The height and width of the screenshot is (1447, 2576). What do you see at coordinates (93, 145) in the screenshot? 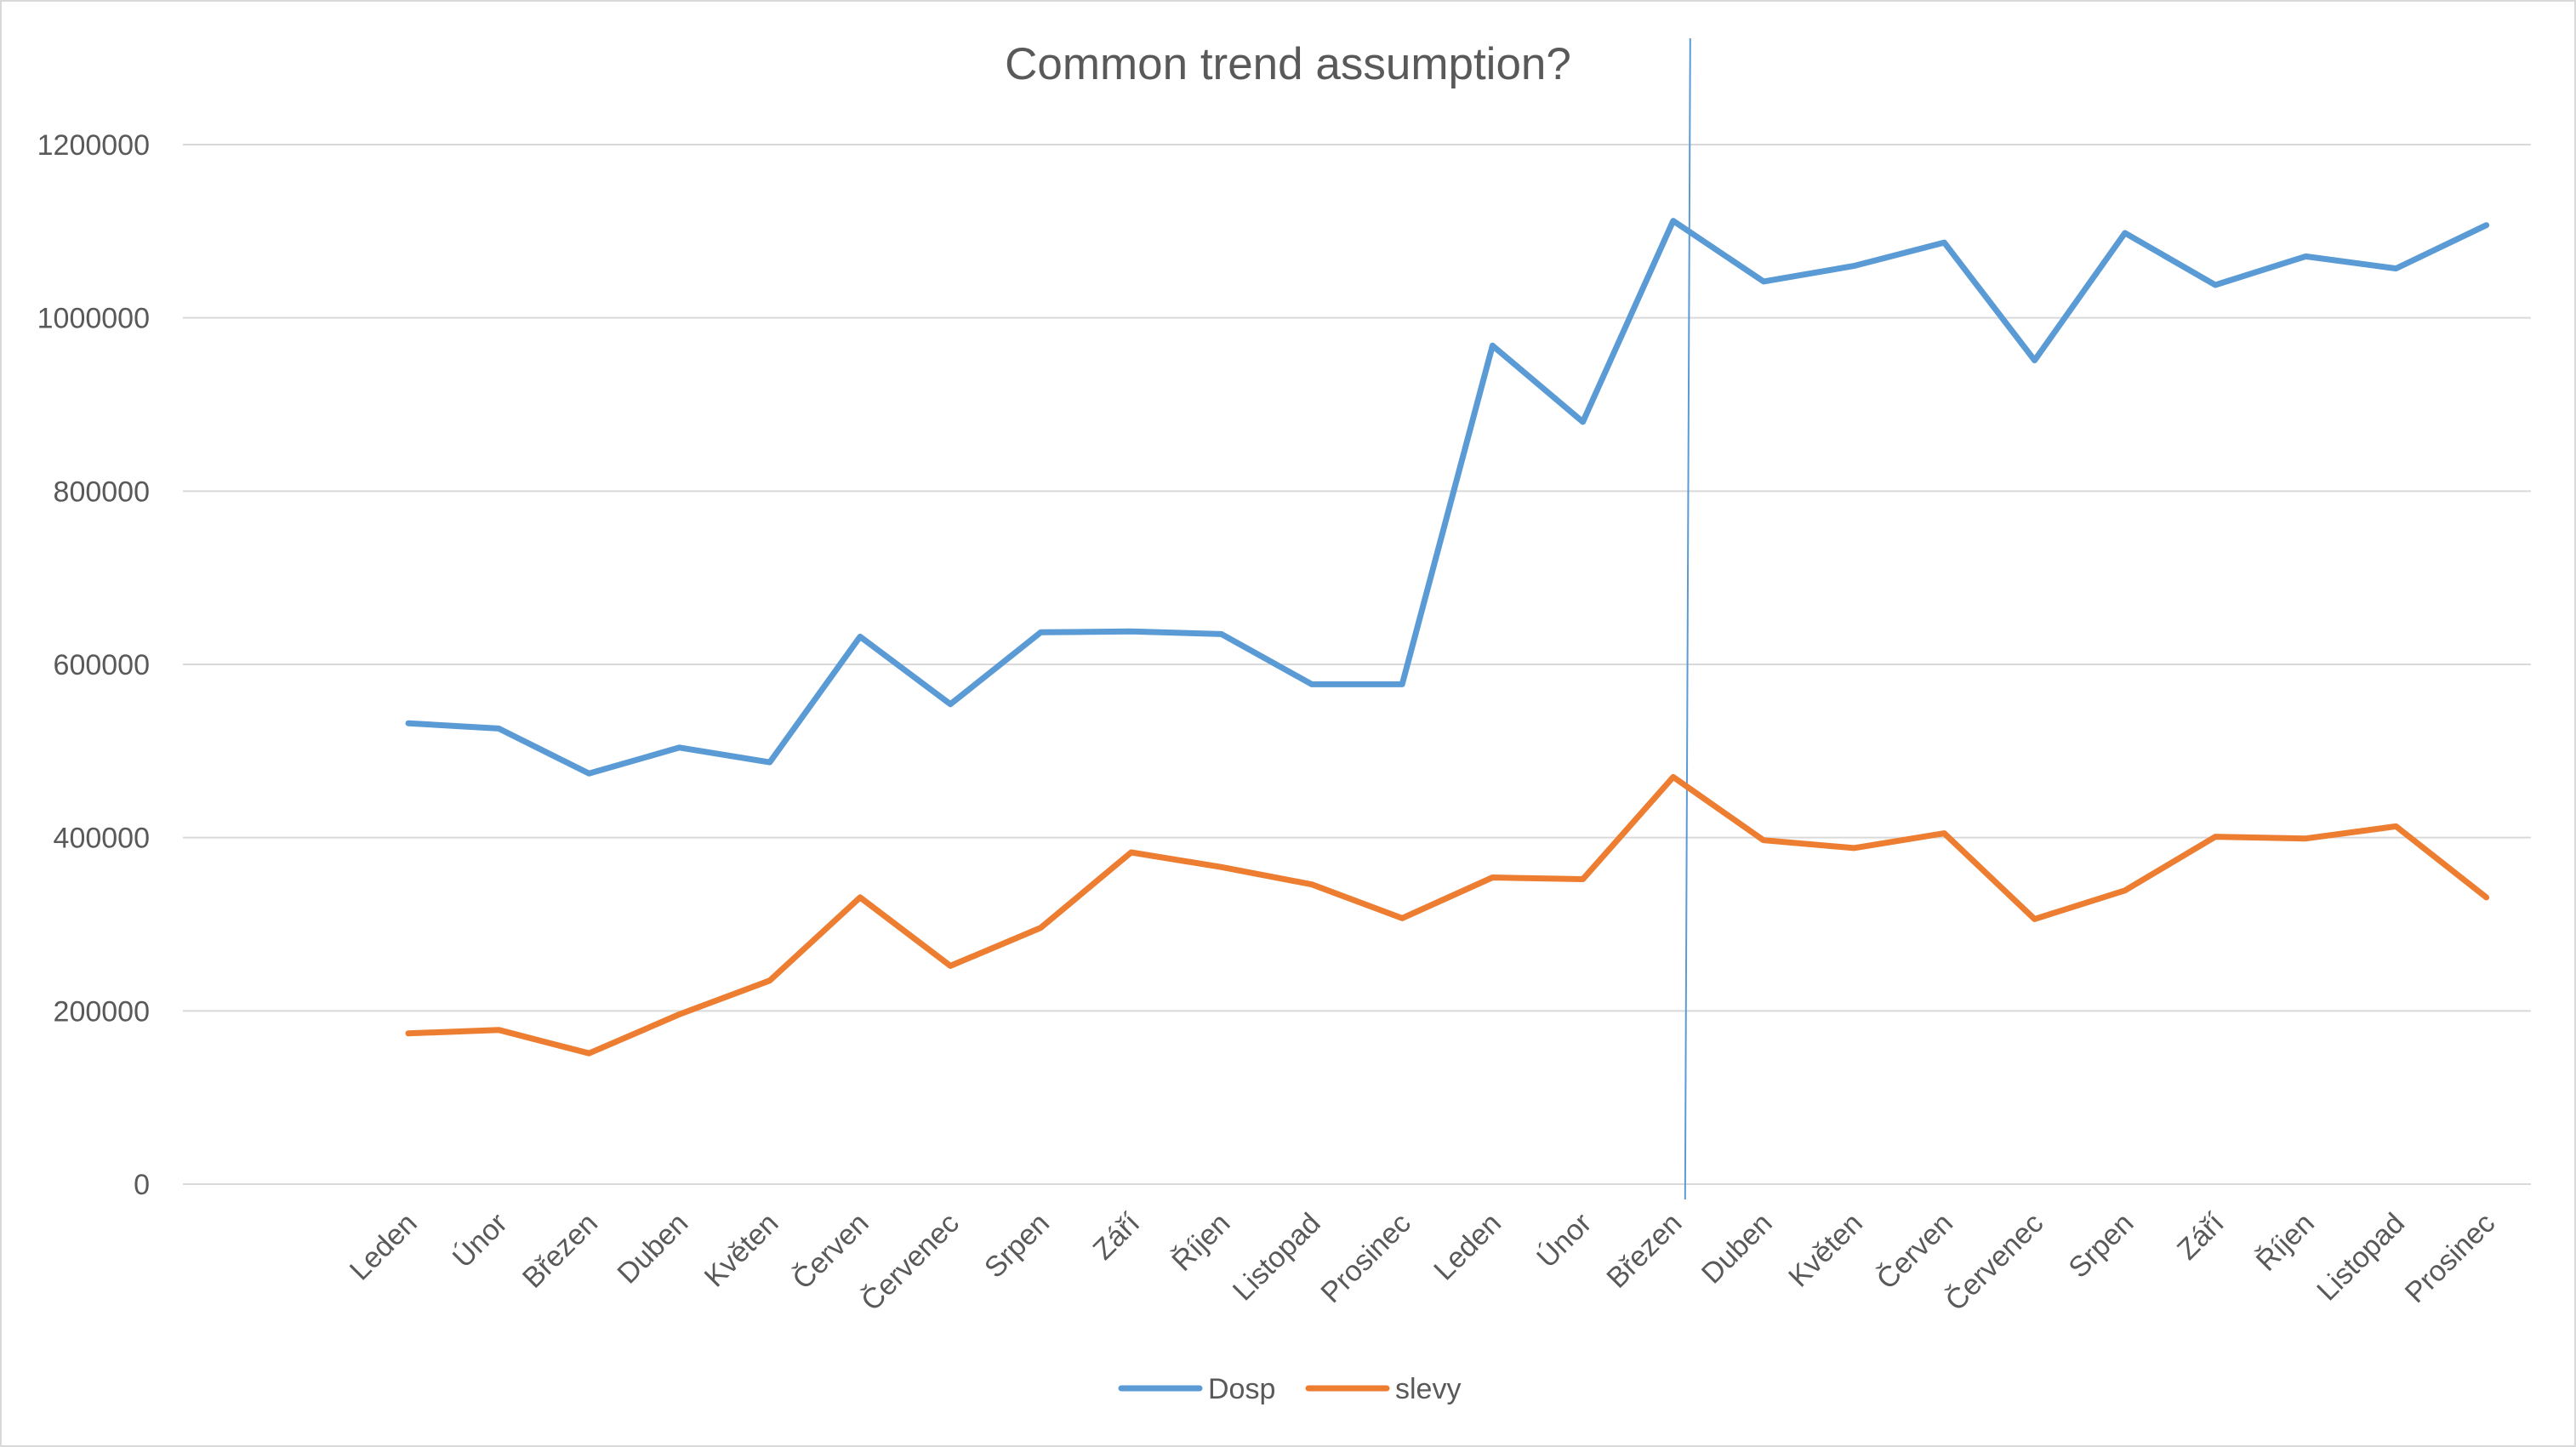
I see `y-tick-label: 1200000` at bounding box center [93, 145].